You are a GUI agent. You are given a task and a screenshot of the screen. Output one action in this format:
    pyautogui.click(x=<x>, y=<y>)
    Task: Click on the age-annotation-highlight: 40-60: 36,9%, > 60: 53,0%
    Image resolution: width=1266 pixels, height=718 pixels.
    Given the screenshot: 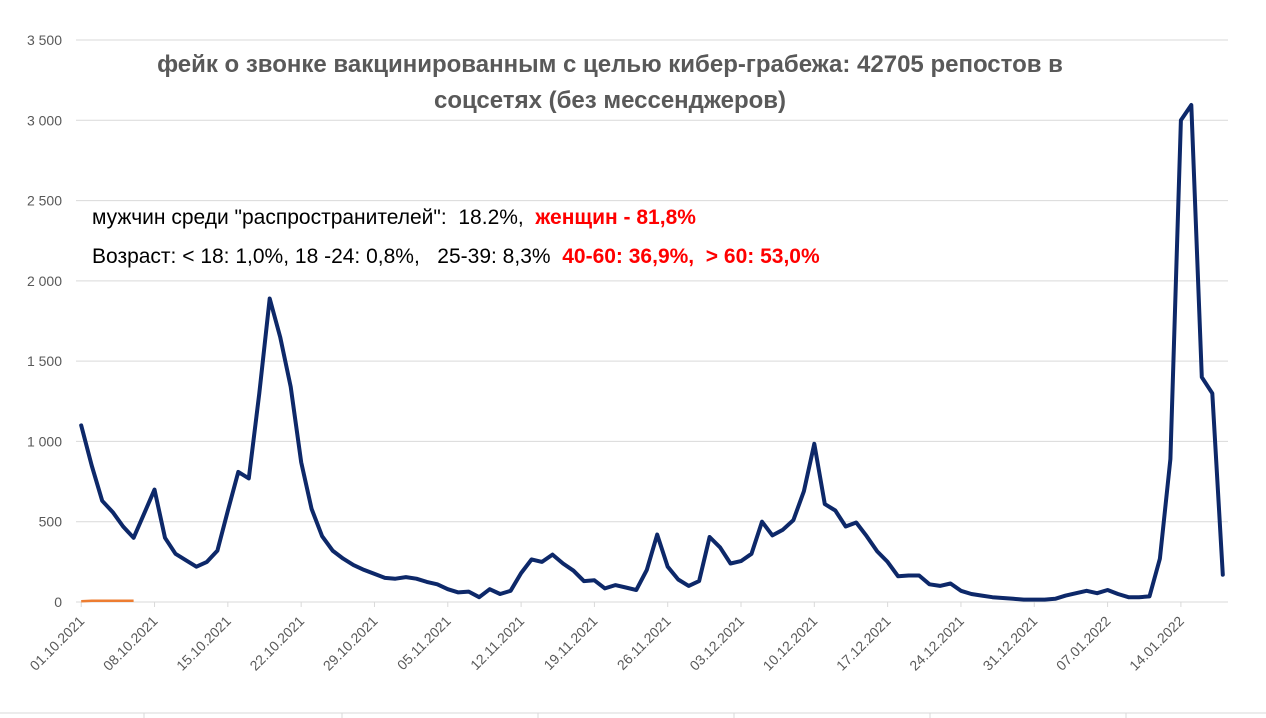 What is the action you would take?
    pyautogui.click(x=691, y=256)
    